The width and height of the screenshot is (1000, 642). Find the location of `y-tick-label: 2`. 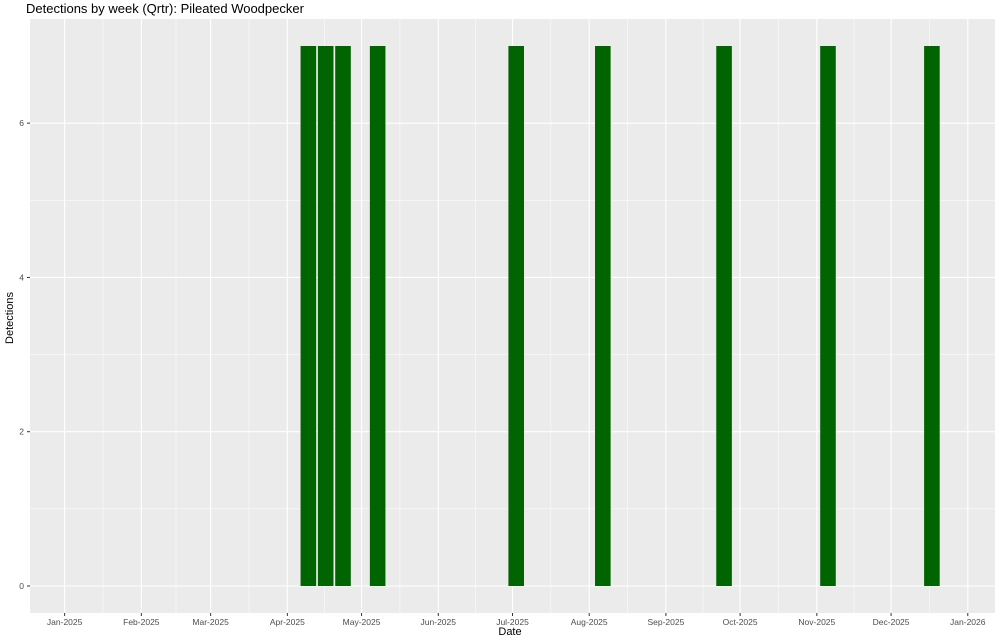

y-tick-label: 2 is located at coordinates (21, 432).